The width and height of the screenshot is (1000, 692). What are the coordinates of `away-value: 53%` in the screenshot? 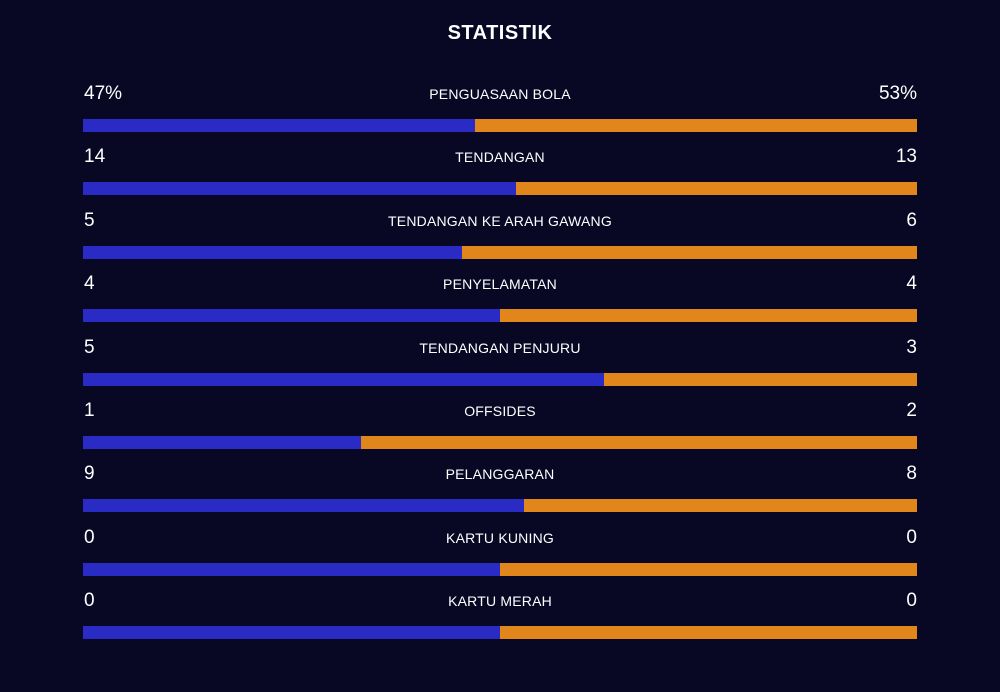 It's located at (897, 93).